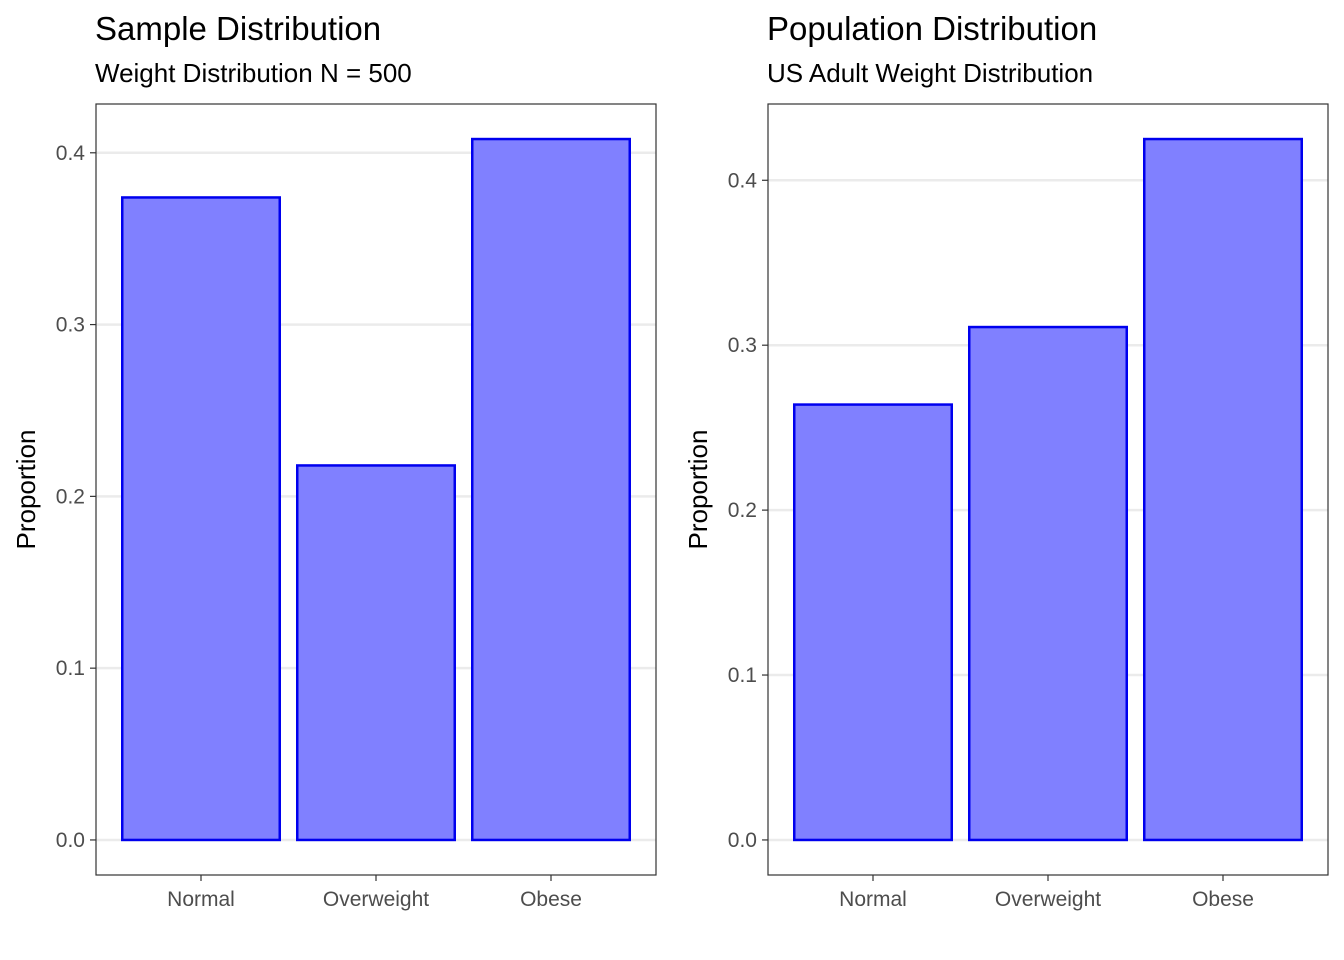 This screenshot has width=1344, height=960. Describe the element at coordinates (253, 73) in the screenshot. I see `chart-subtitle: Weight Distribution N = 500` at that location.